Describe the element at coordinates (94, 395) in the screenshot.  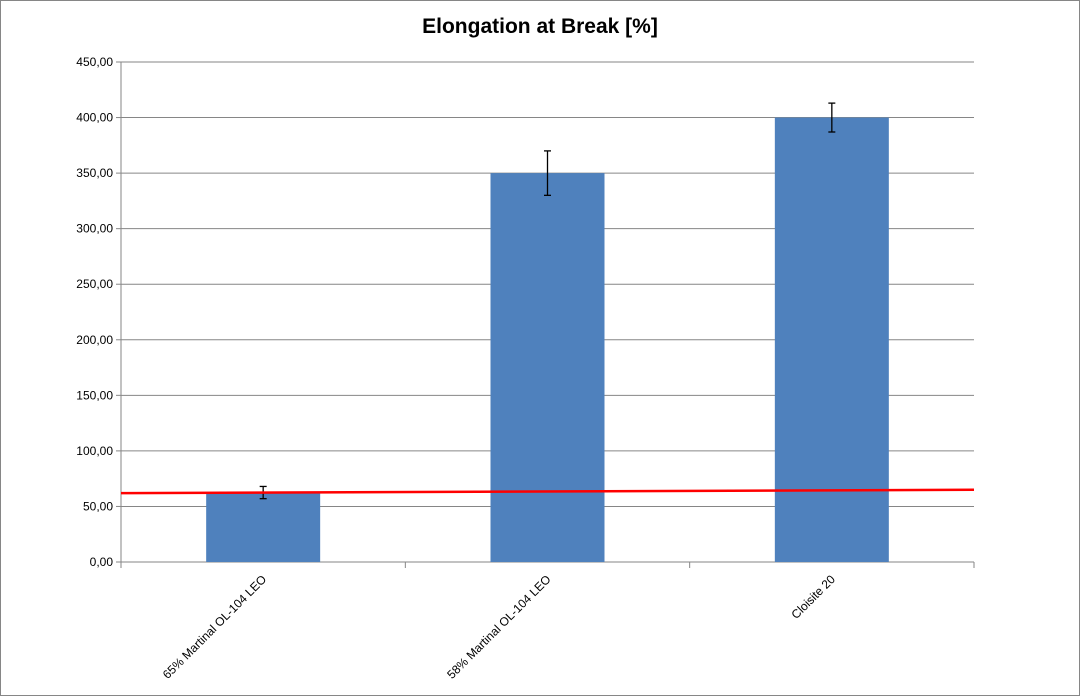
I see `y-tick-label: 150,00` at that location.